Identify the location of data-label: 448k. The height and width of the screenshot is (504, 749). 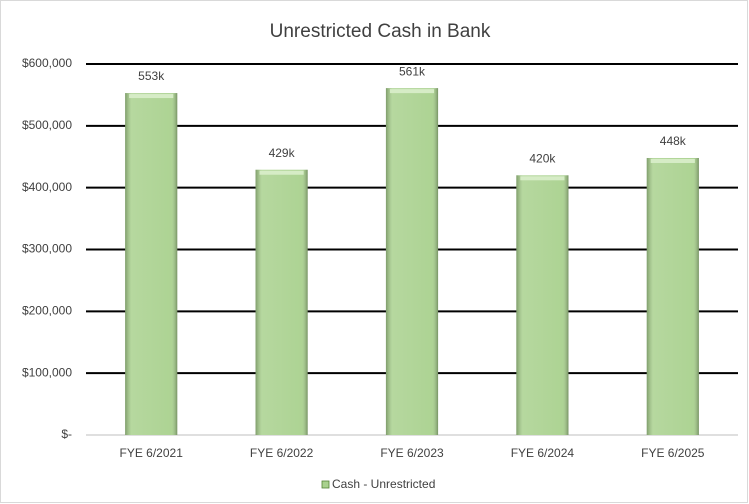
(673, 141).